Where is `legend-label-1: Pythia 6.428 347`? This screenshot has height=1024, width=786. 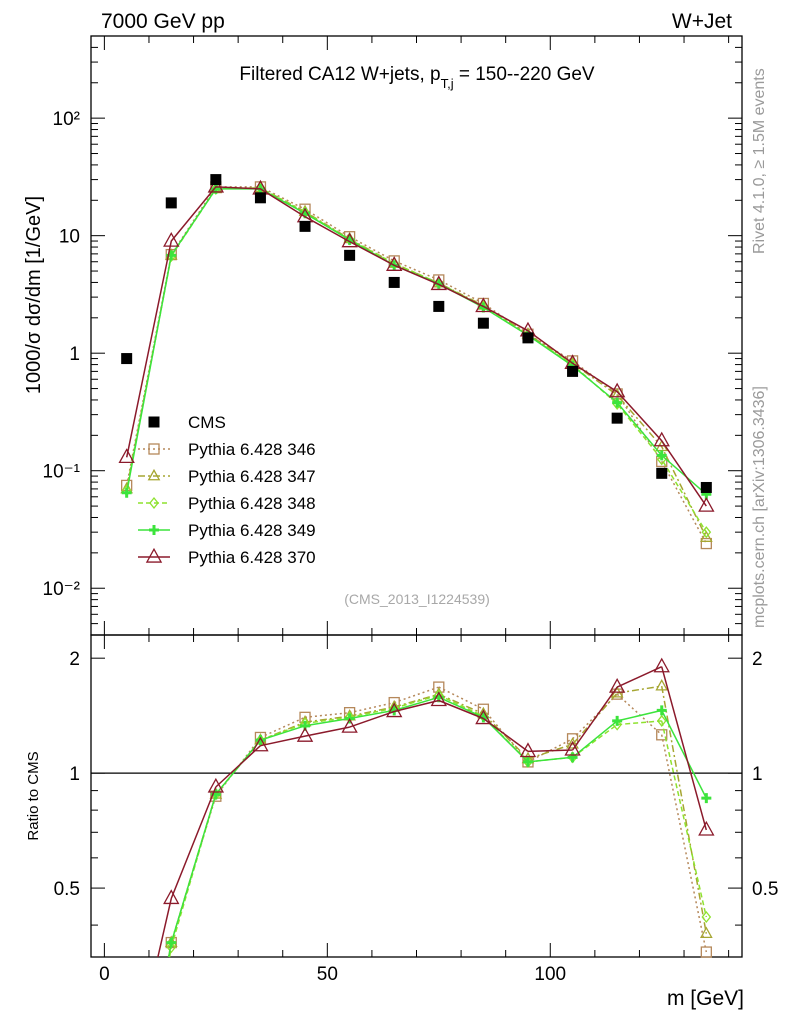
legend-label-1: Pythia 6.428 347 is located at coordinates (252, 476).